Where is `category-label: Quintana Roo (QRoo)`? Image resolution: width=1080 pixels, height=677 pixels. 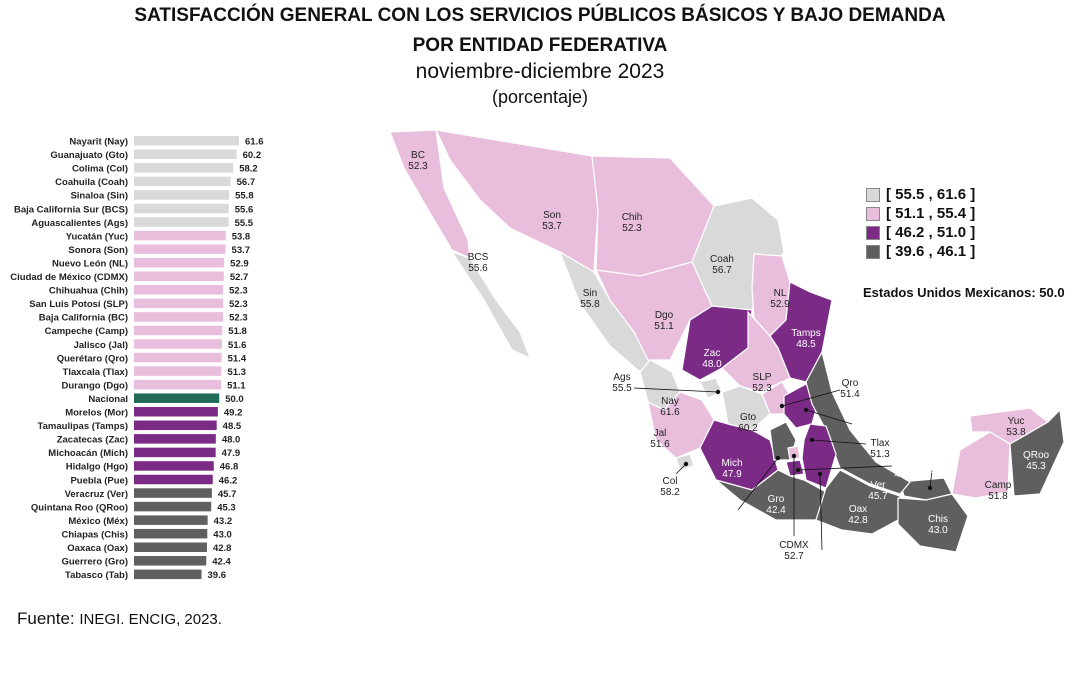
category-label: Quintana Roo (QRoo) is located at coordinates (79, 507).